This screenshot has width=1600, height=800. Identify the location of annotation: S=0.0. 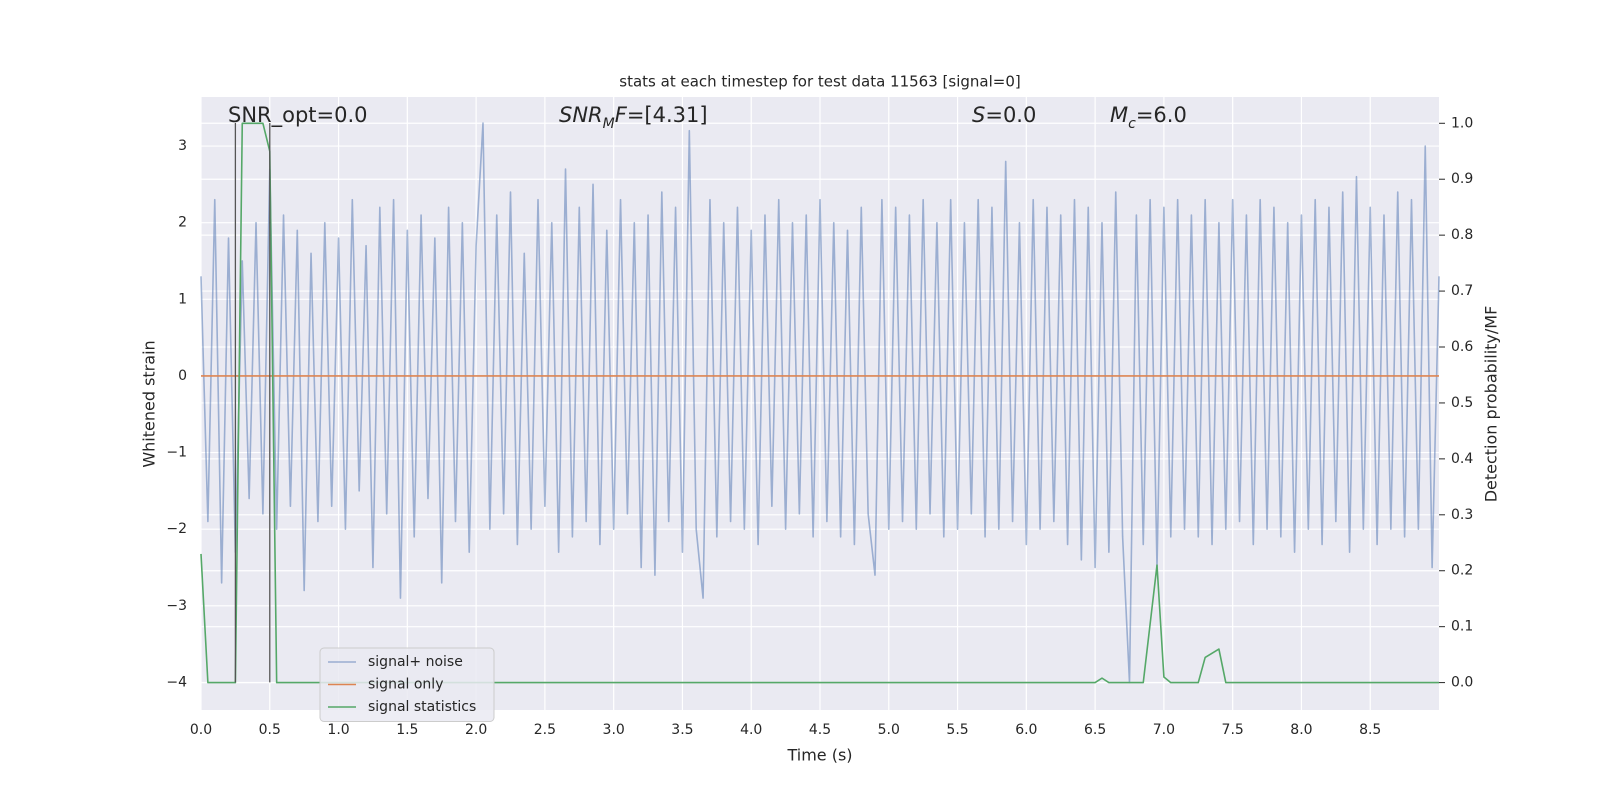
(1004, 115).